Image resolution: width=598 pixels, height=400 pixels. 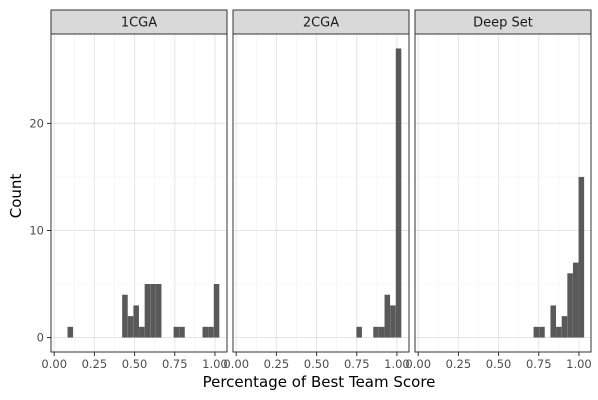 I want to click on panel-strip-label: 1CGA, so click(x=139, y=23).